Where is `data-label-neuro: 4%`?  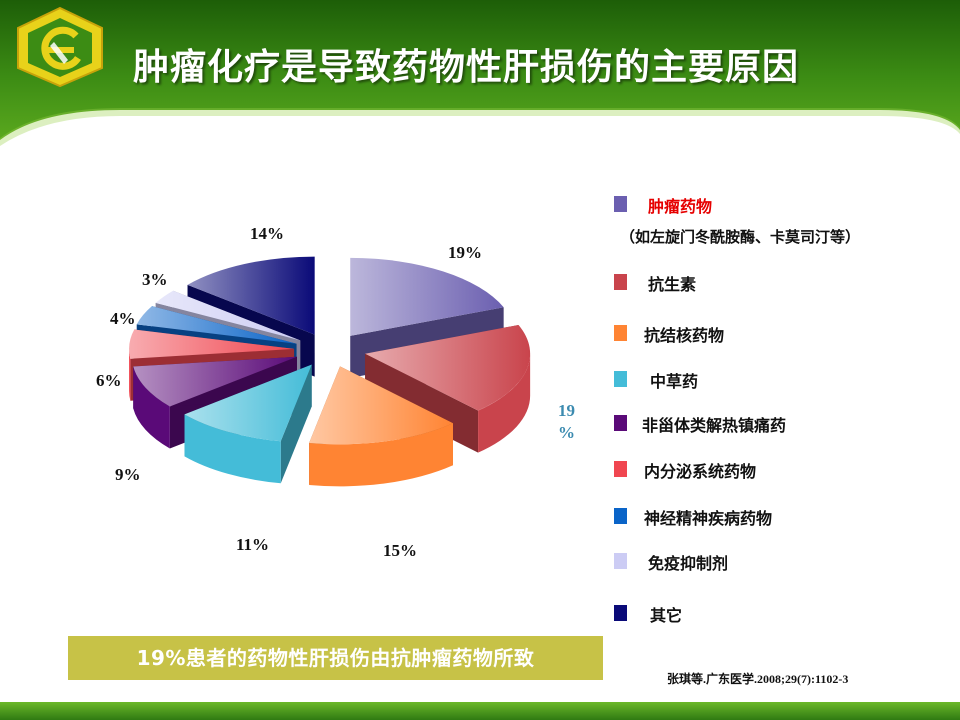
data-label-neuro: 4% is located at coordinates (123, 318).